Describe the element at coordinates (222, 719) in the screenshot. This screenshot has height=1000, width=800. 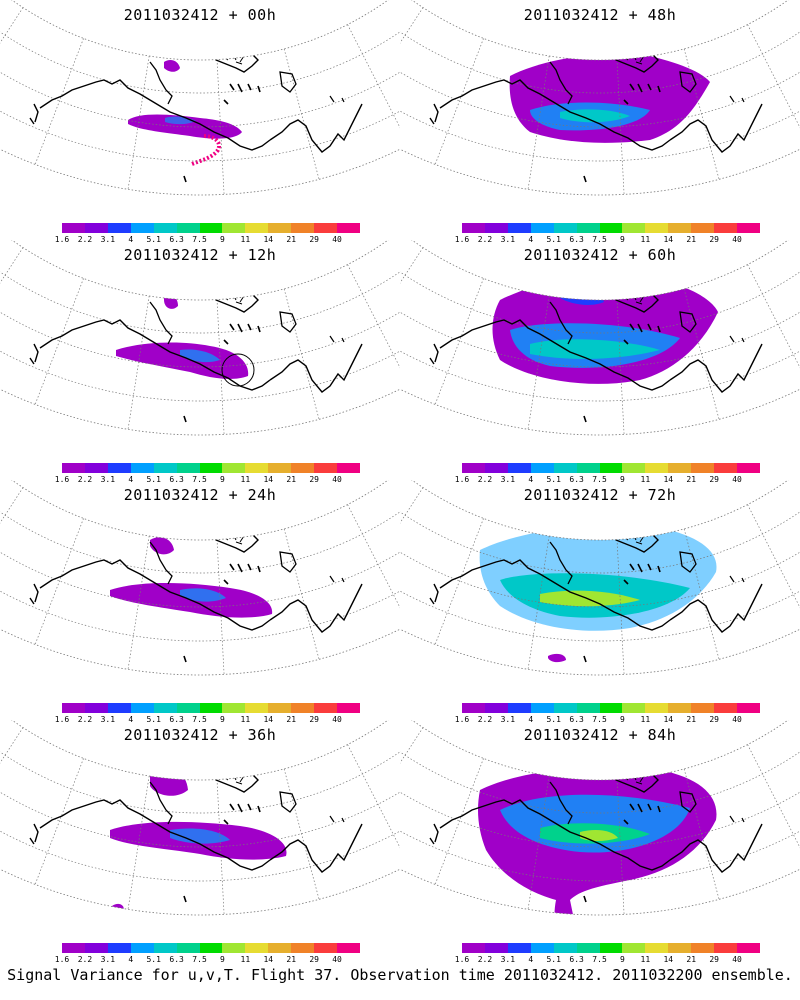
I see `colorbar-tick-label: 9` at that location.